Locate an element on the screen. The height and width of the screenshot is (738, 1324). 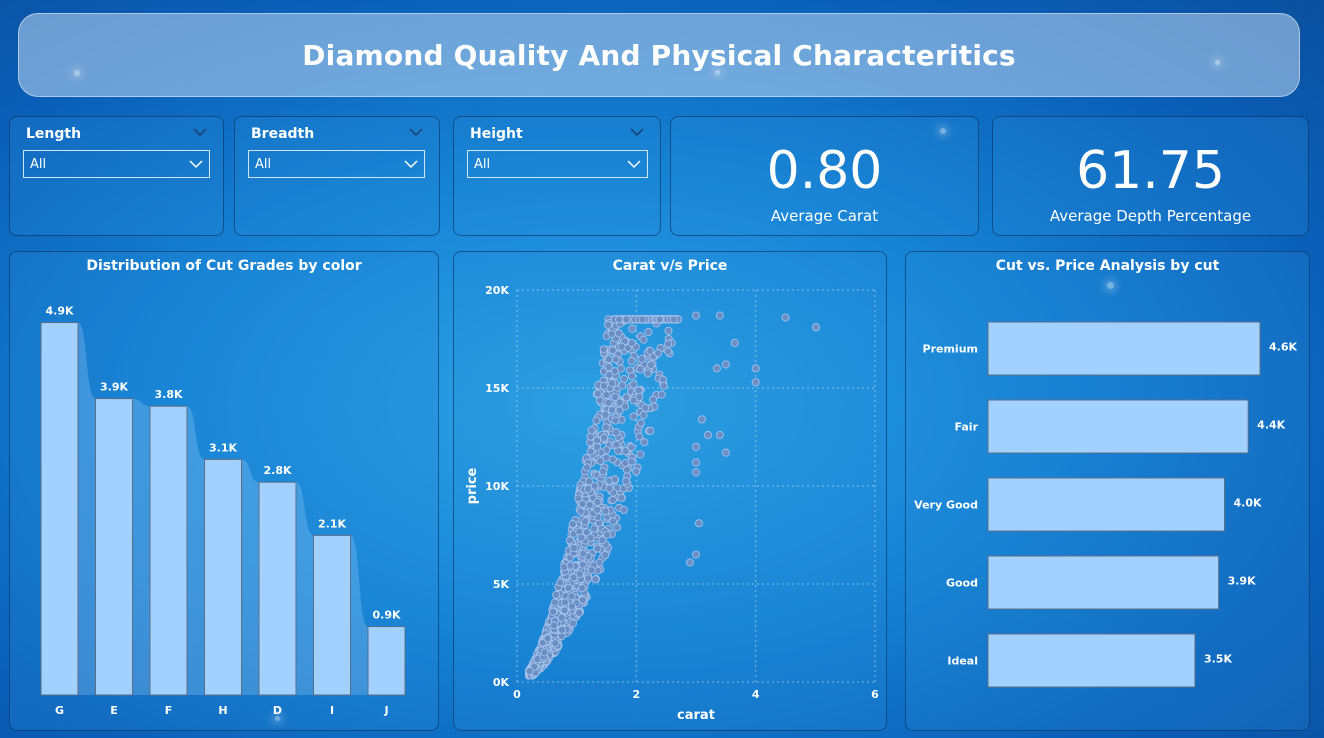
length-dropdown: All is located at coordinates (116, 164).